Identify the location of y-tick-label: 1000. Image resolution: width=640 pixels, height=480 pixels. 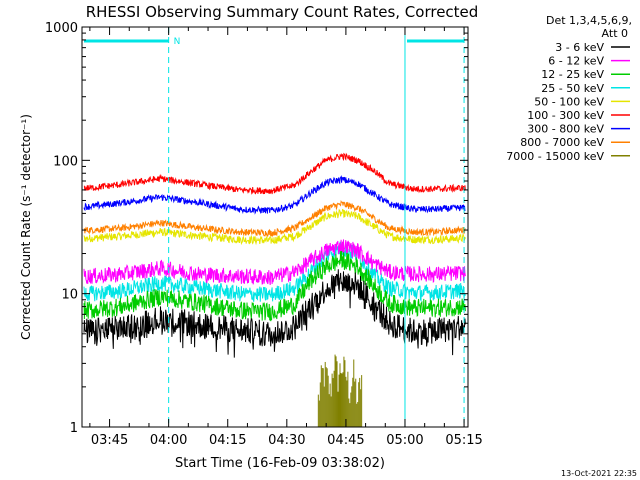
(61, 28).